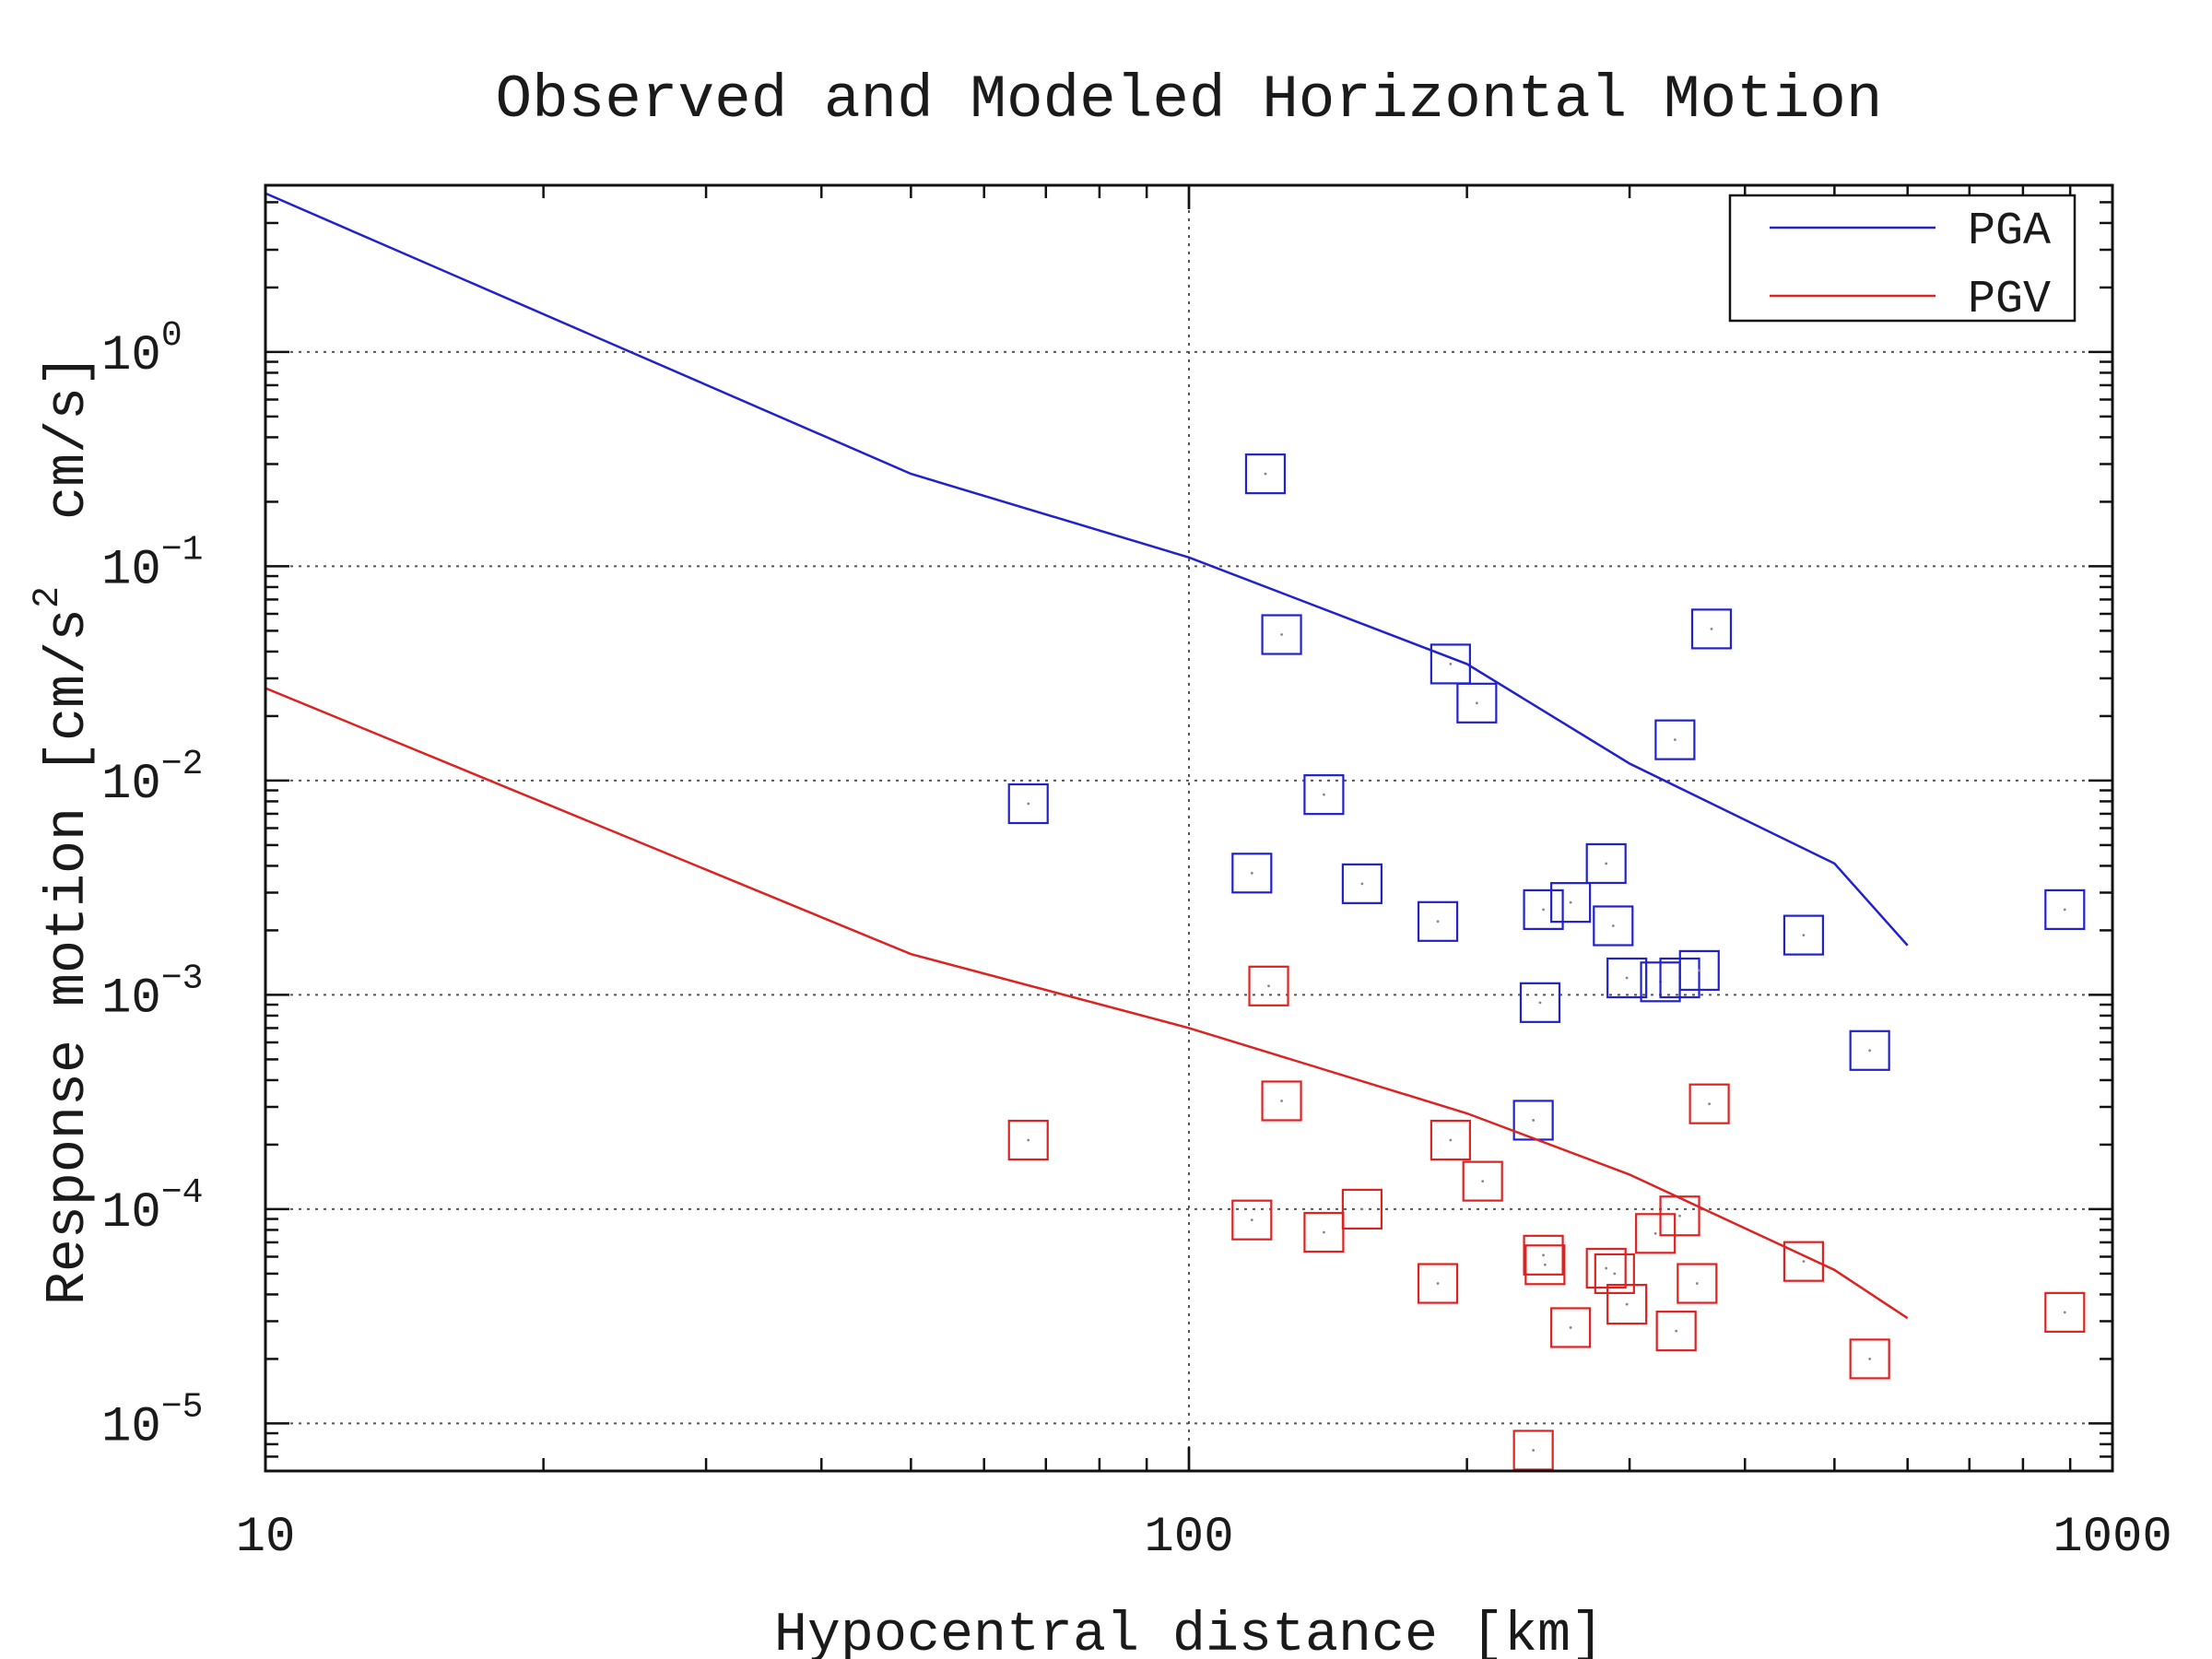 The image size is (2212, 1659). Describe the element at coordinates (1902, 258) in the screenshot. I see `legend-box` at that location.